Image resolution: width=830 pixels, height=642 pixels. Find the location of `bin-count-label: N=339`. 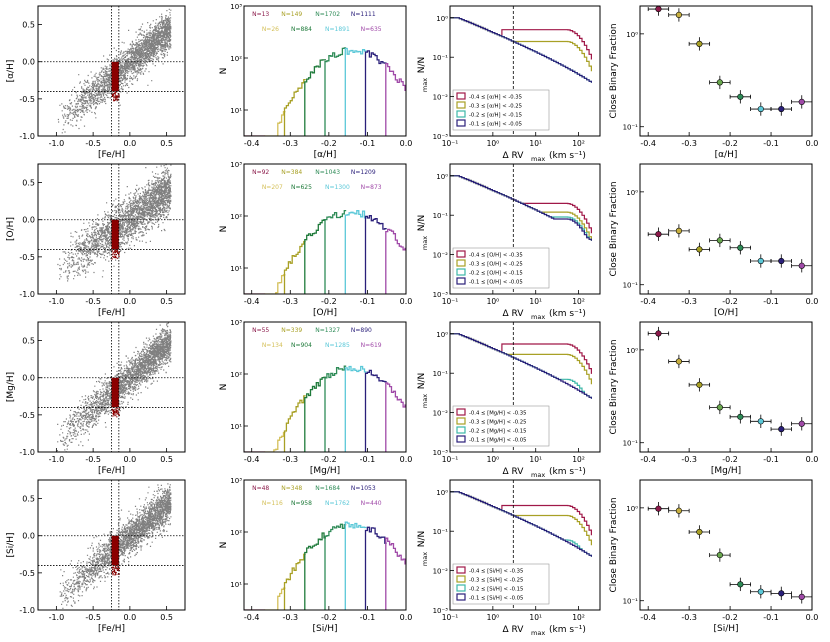

bin-count-label: N=339 is located at coordinates (291, 330).